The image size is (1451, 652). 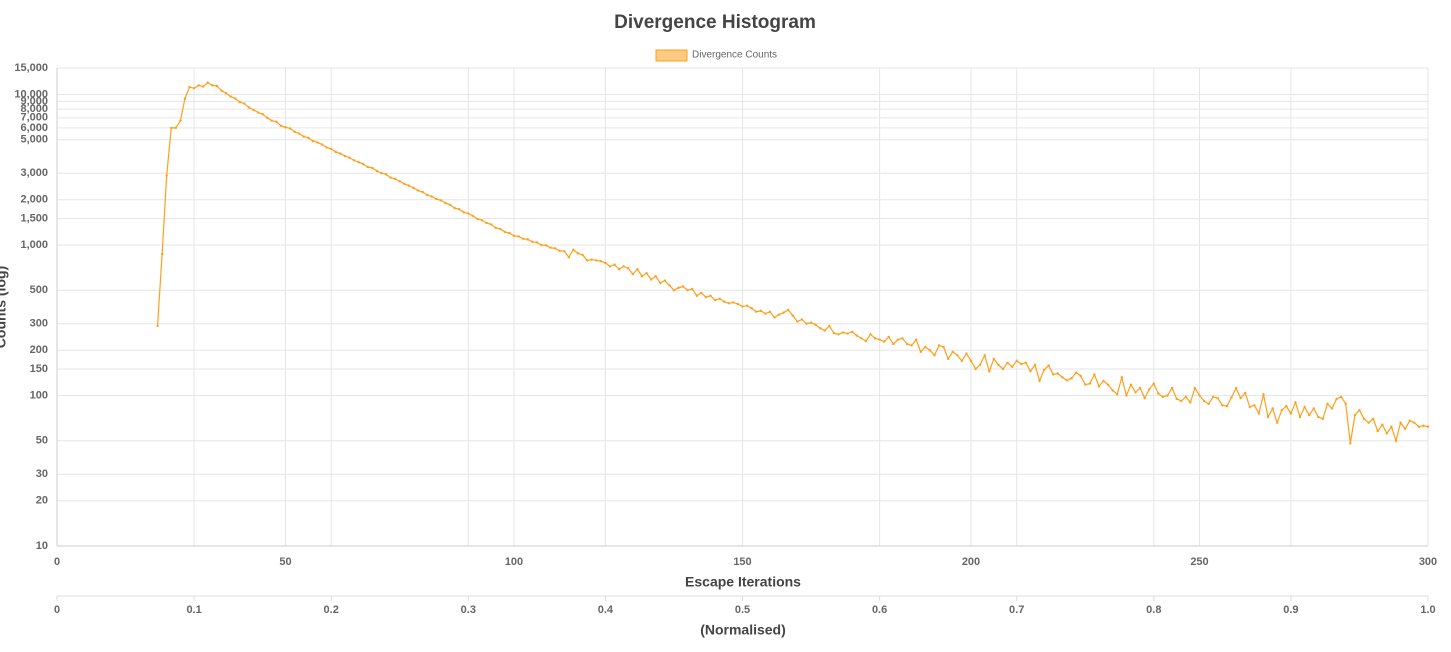 What do you see at coordinates (39, 290) in the screenshot?
I see `y-tick-label: 500` at bounding box center [39, 290].